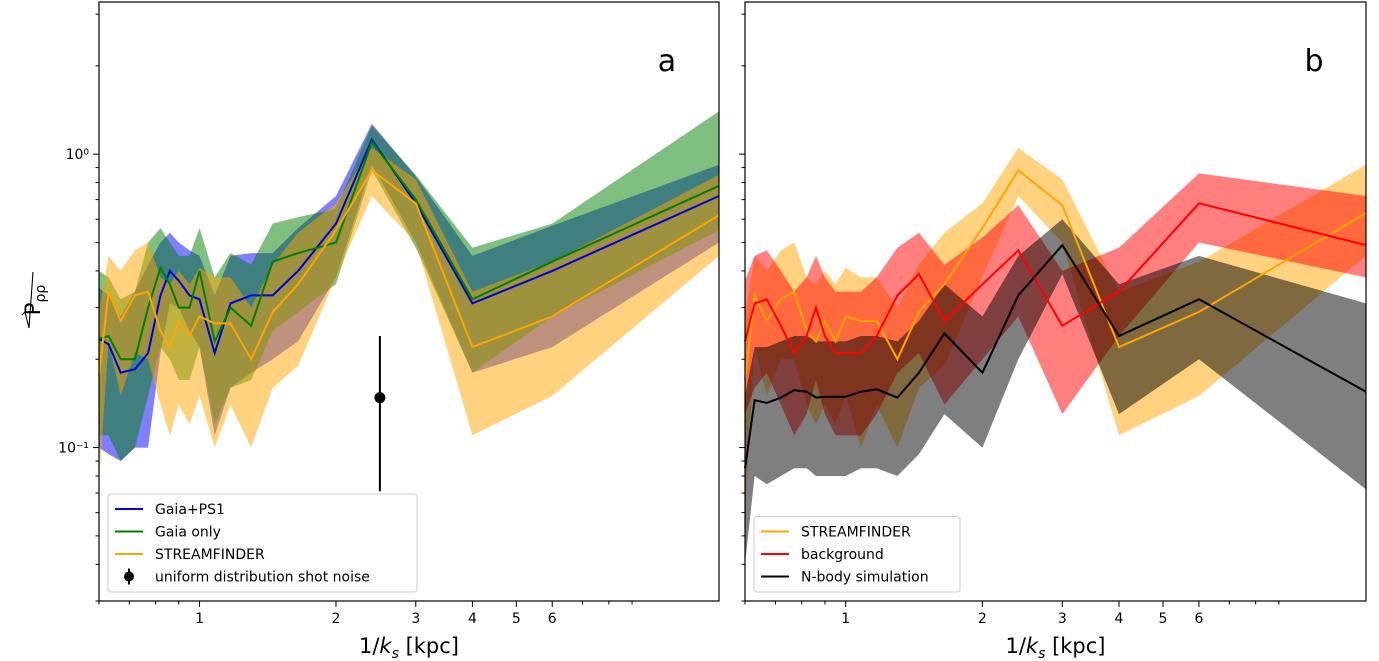  What do you see at coordinates (41, 294) in the screenshot?
I see `y-axis-label-sub: ρρ` at bounding box center [41, 294].